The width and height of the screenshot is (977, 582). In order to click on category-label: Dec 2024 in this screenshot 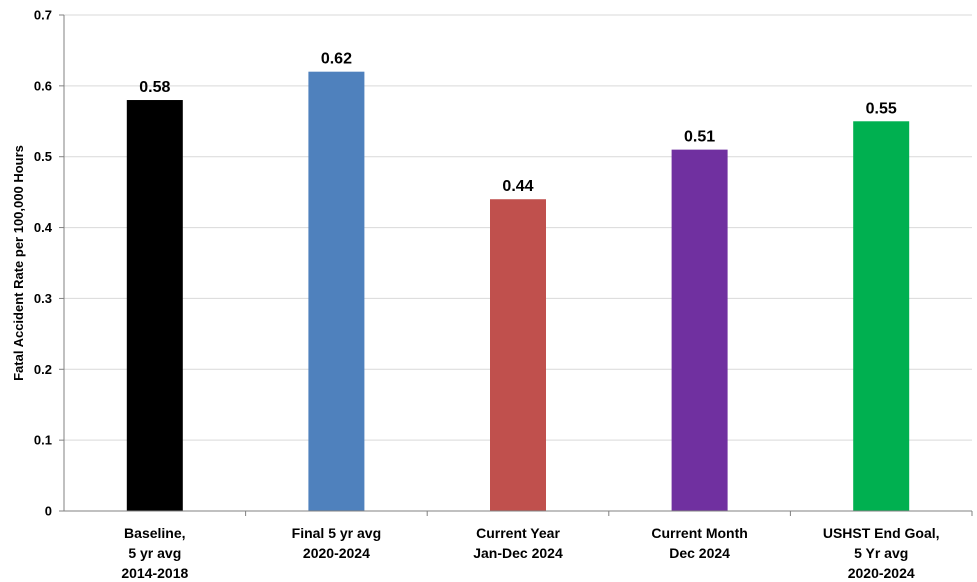, I will do `click(699, 553)`.